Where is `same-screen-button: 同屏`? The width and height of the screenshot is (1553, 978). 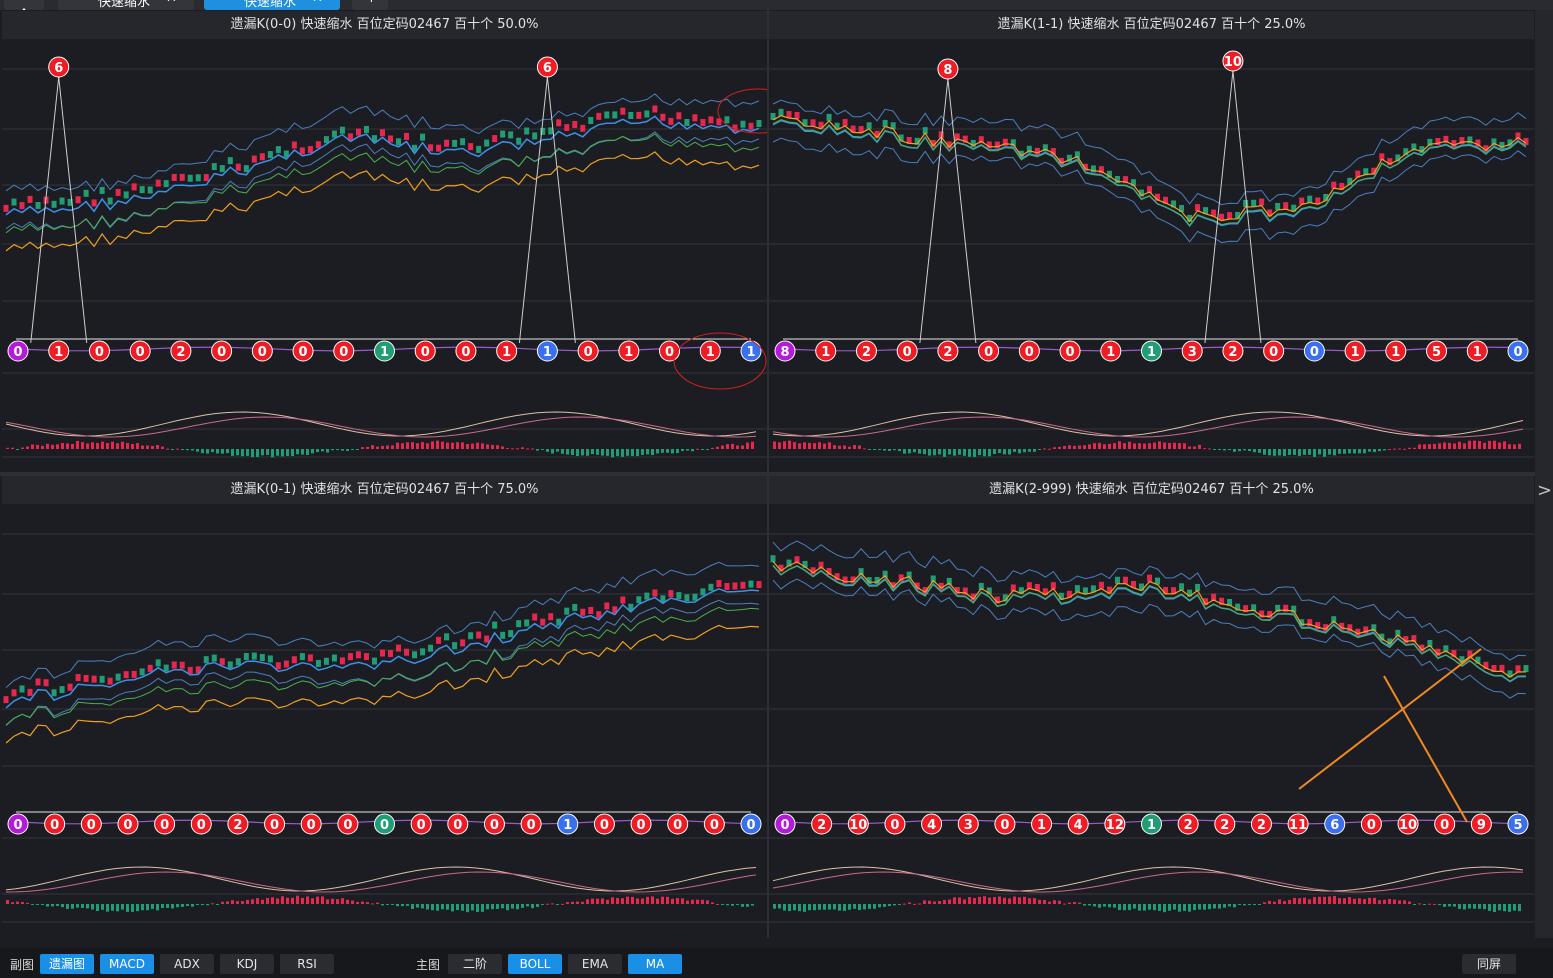
same-screen-button: 同屏 is located at coordinates (1489, 964).